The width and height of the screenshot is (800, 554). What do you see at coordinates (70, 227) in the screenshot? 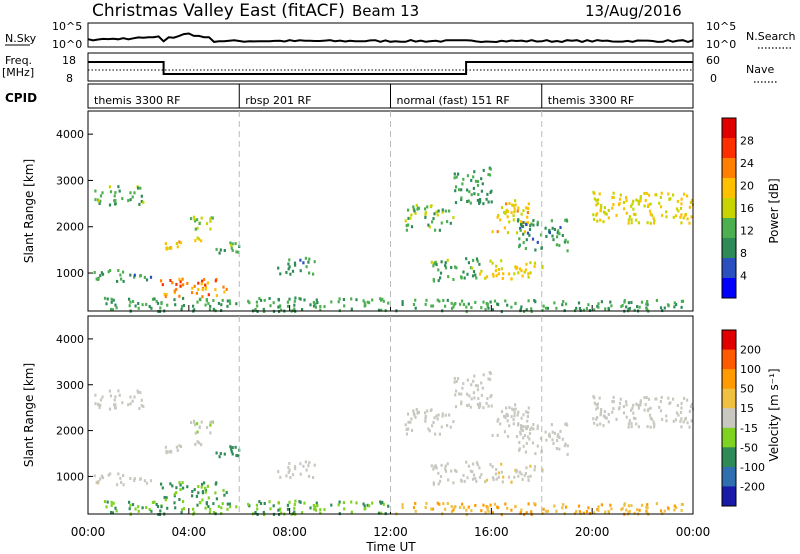
I see `range-tick-label: 2000` at bounding box center [70, 227].